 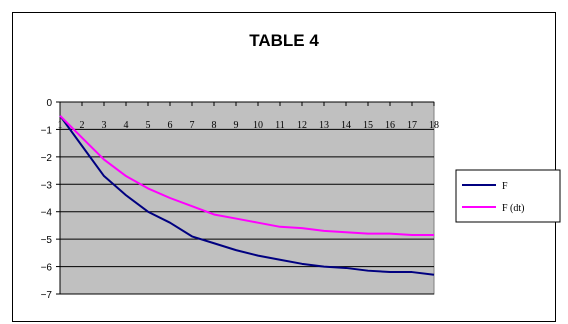 What do you see at coordinates (412, 125) in the screenshot?
I see `x-tick-label: 17` at bounding box center [412, 125].